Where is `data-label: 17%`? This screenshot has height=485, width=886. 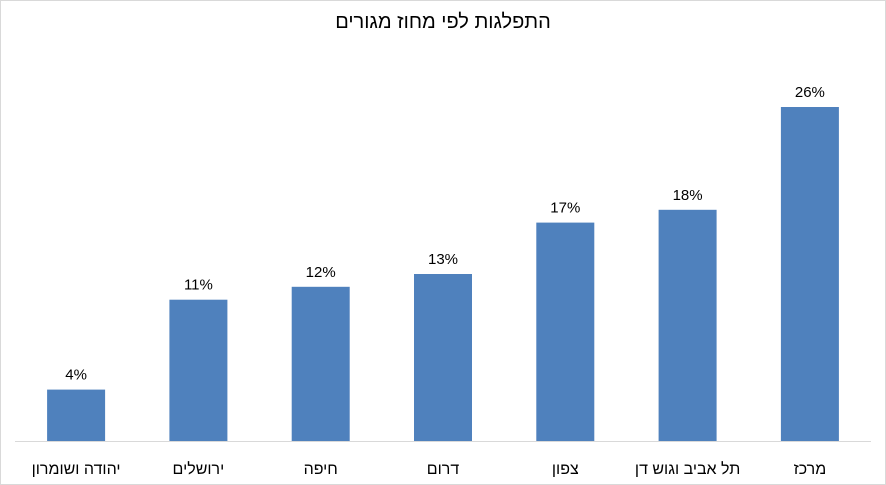 data-label: 17% is located at coordinates (565, 208).